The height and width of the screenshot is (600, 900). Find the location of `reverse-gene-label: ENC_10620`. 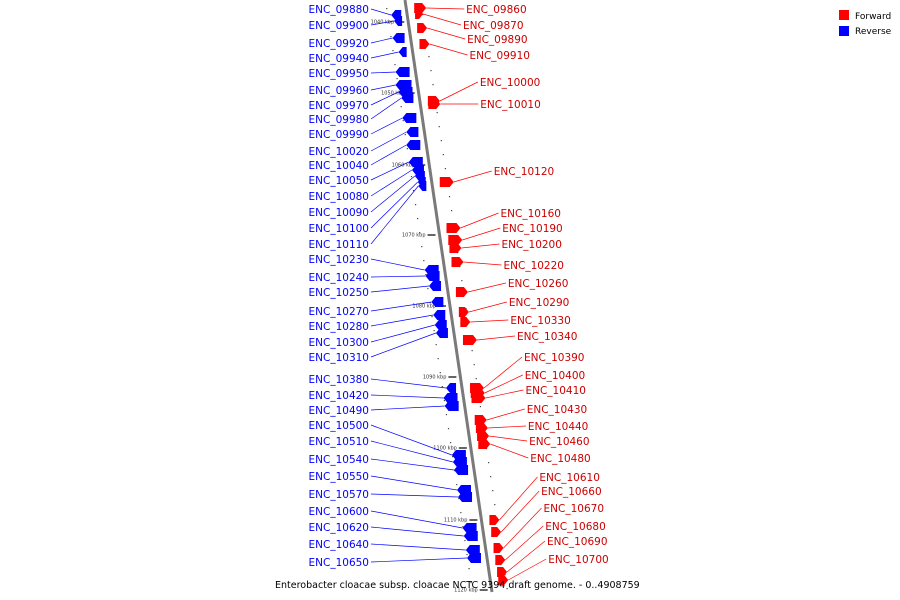

reverse-gene-label: ENC_10620 is located at coordinates (339, 528).